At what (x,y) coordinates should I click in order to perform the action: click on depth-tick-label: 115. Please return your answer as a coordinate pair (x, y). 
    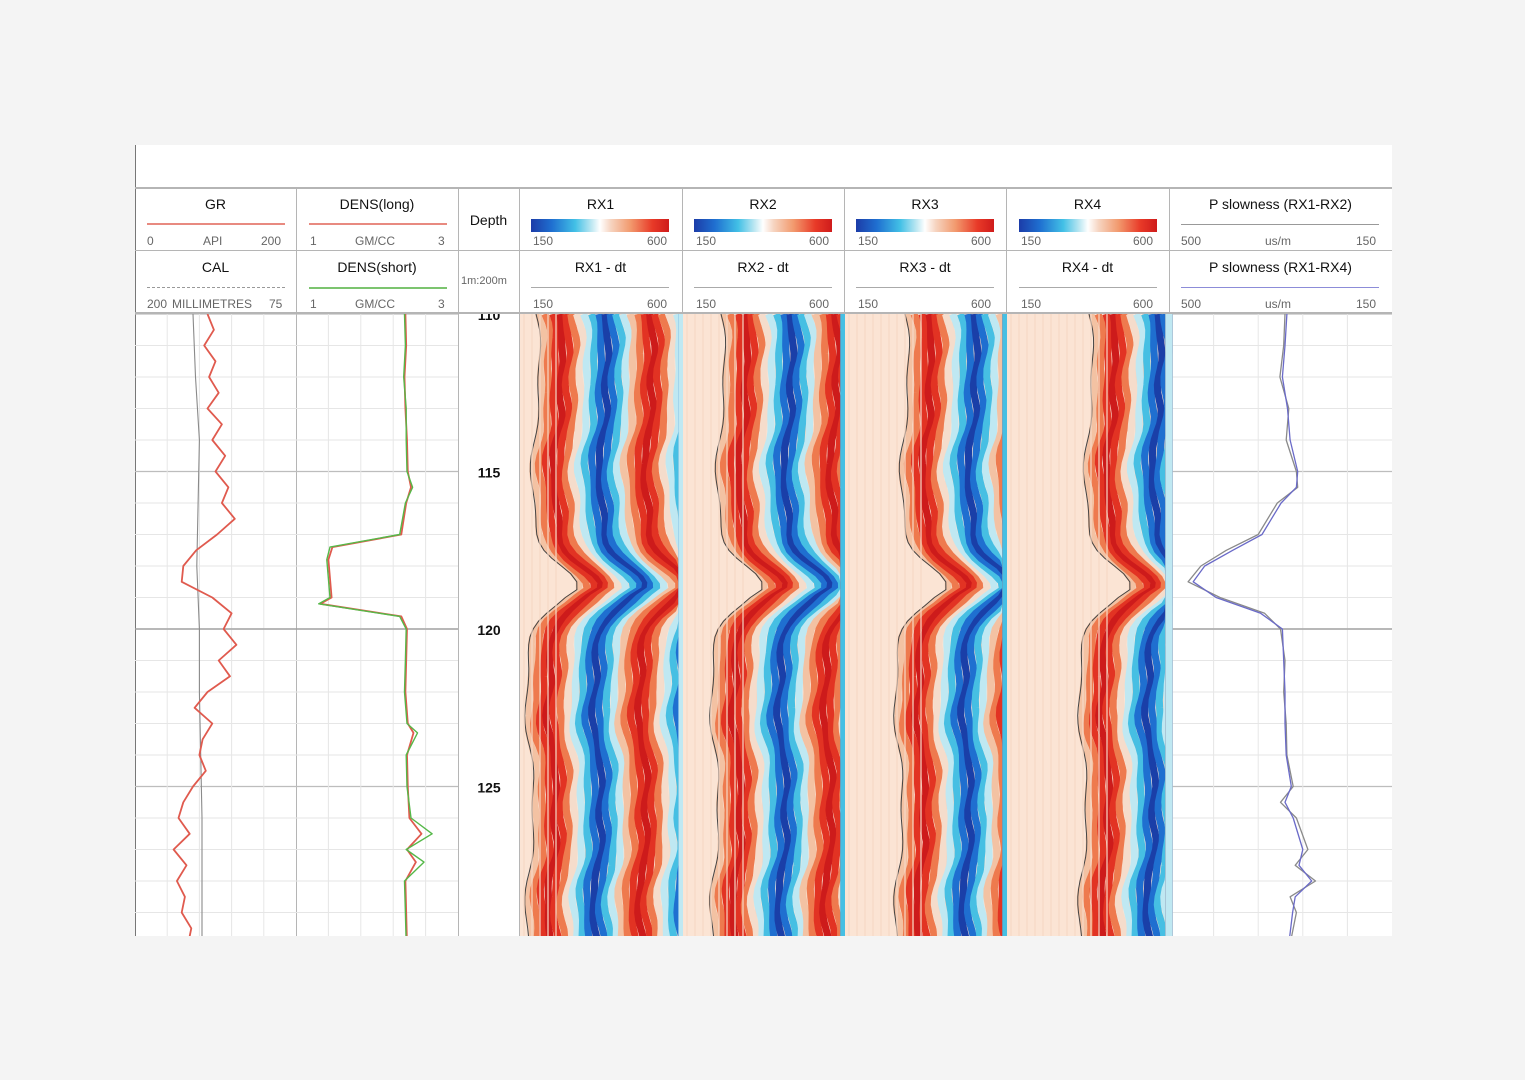
    Looking at the image, I should click on (489, 473).